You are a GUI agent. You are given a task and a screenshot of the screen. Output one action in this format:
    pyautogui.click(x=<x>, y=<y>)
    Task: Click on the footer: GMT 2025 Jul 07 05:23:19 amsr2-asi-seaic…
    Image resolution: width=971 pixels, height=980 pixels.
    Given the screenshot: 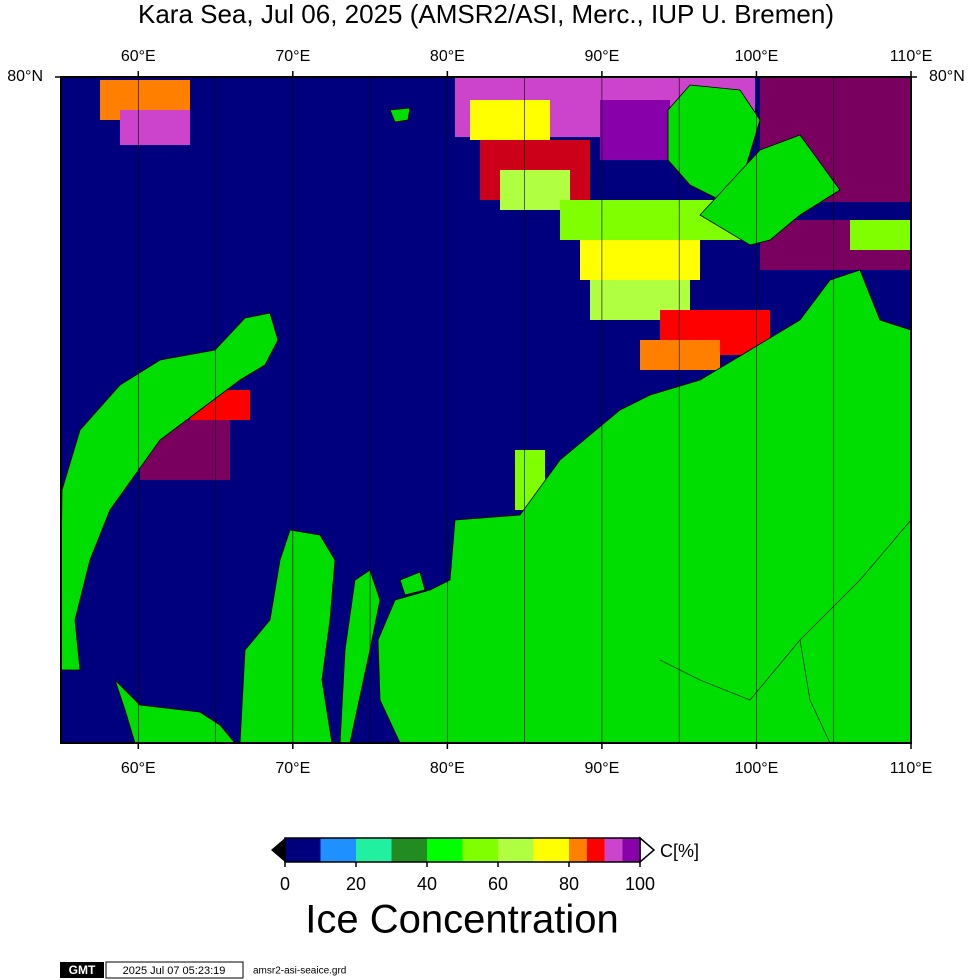 What is the action you would take?
    pyautogui.click(x=203, y=970)
    